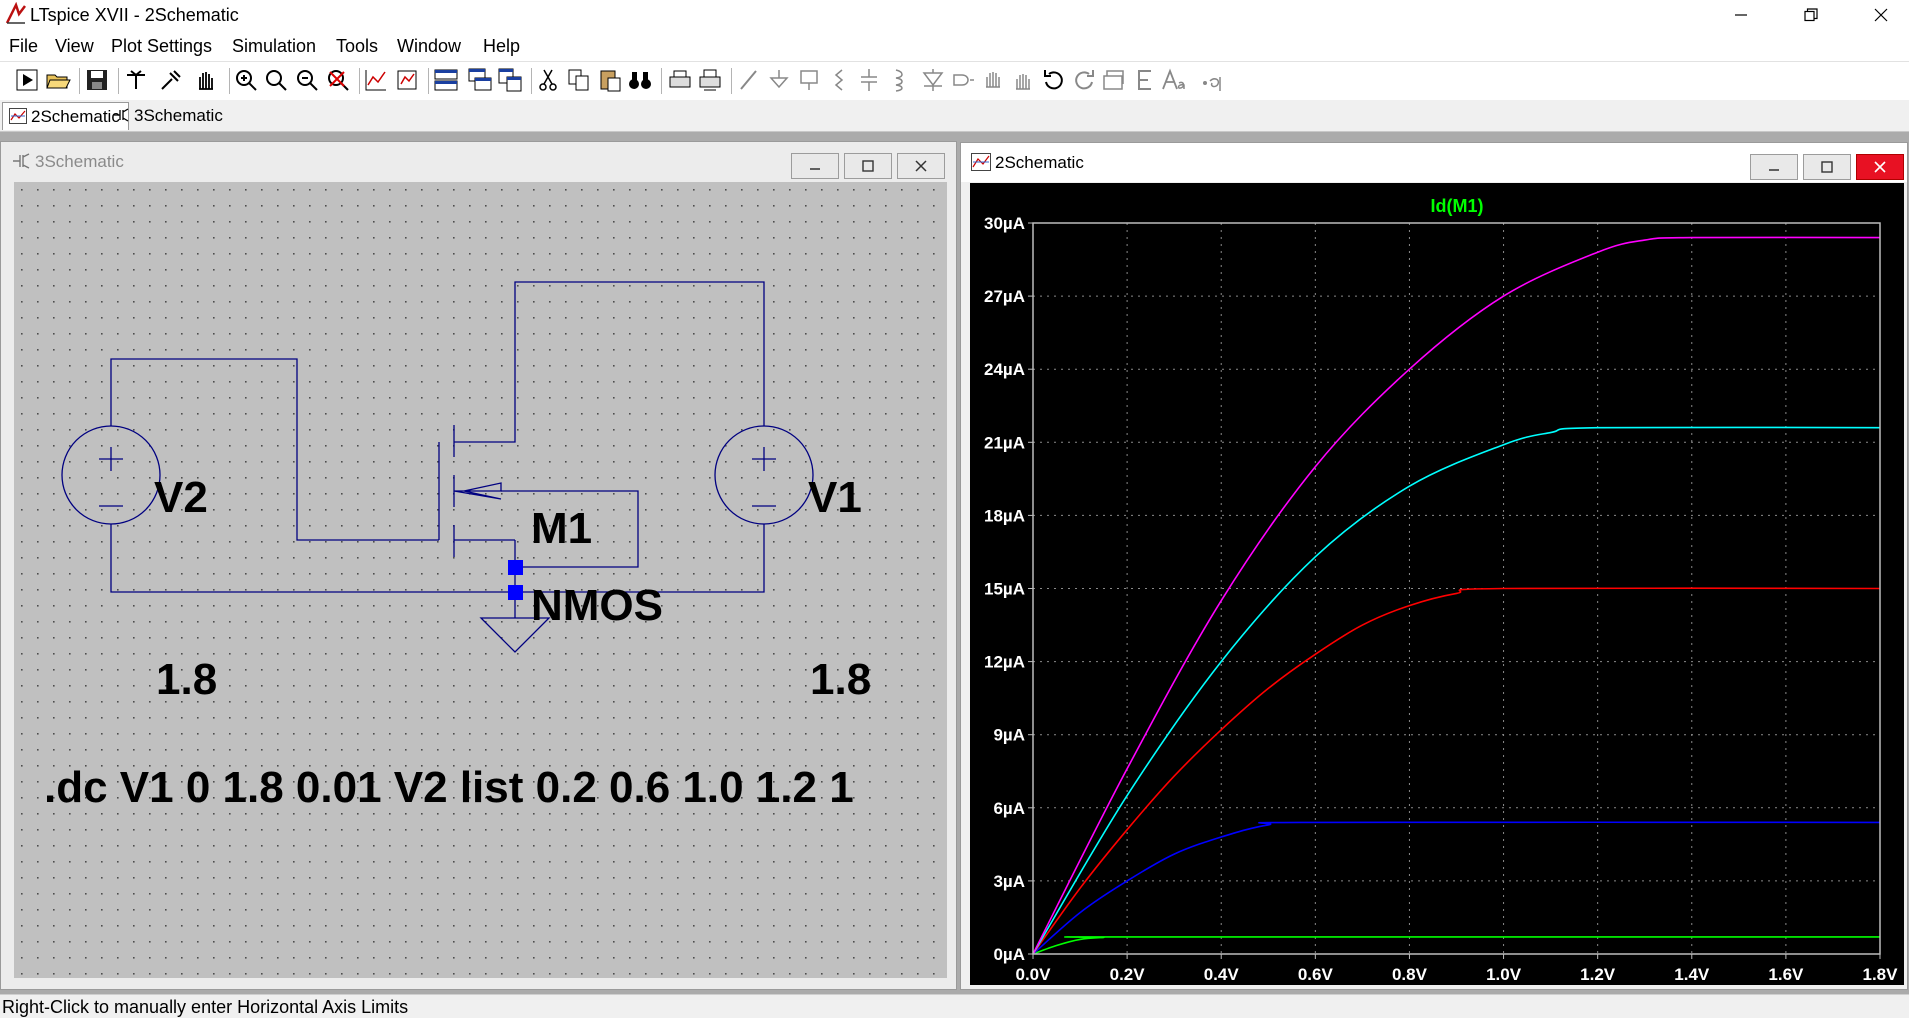  What do you see at coordinates (97, 80) in the screenshot?
I see `save-icon` at bounding box center [97, 80].